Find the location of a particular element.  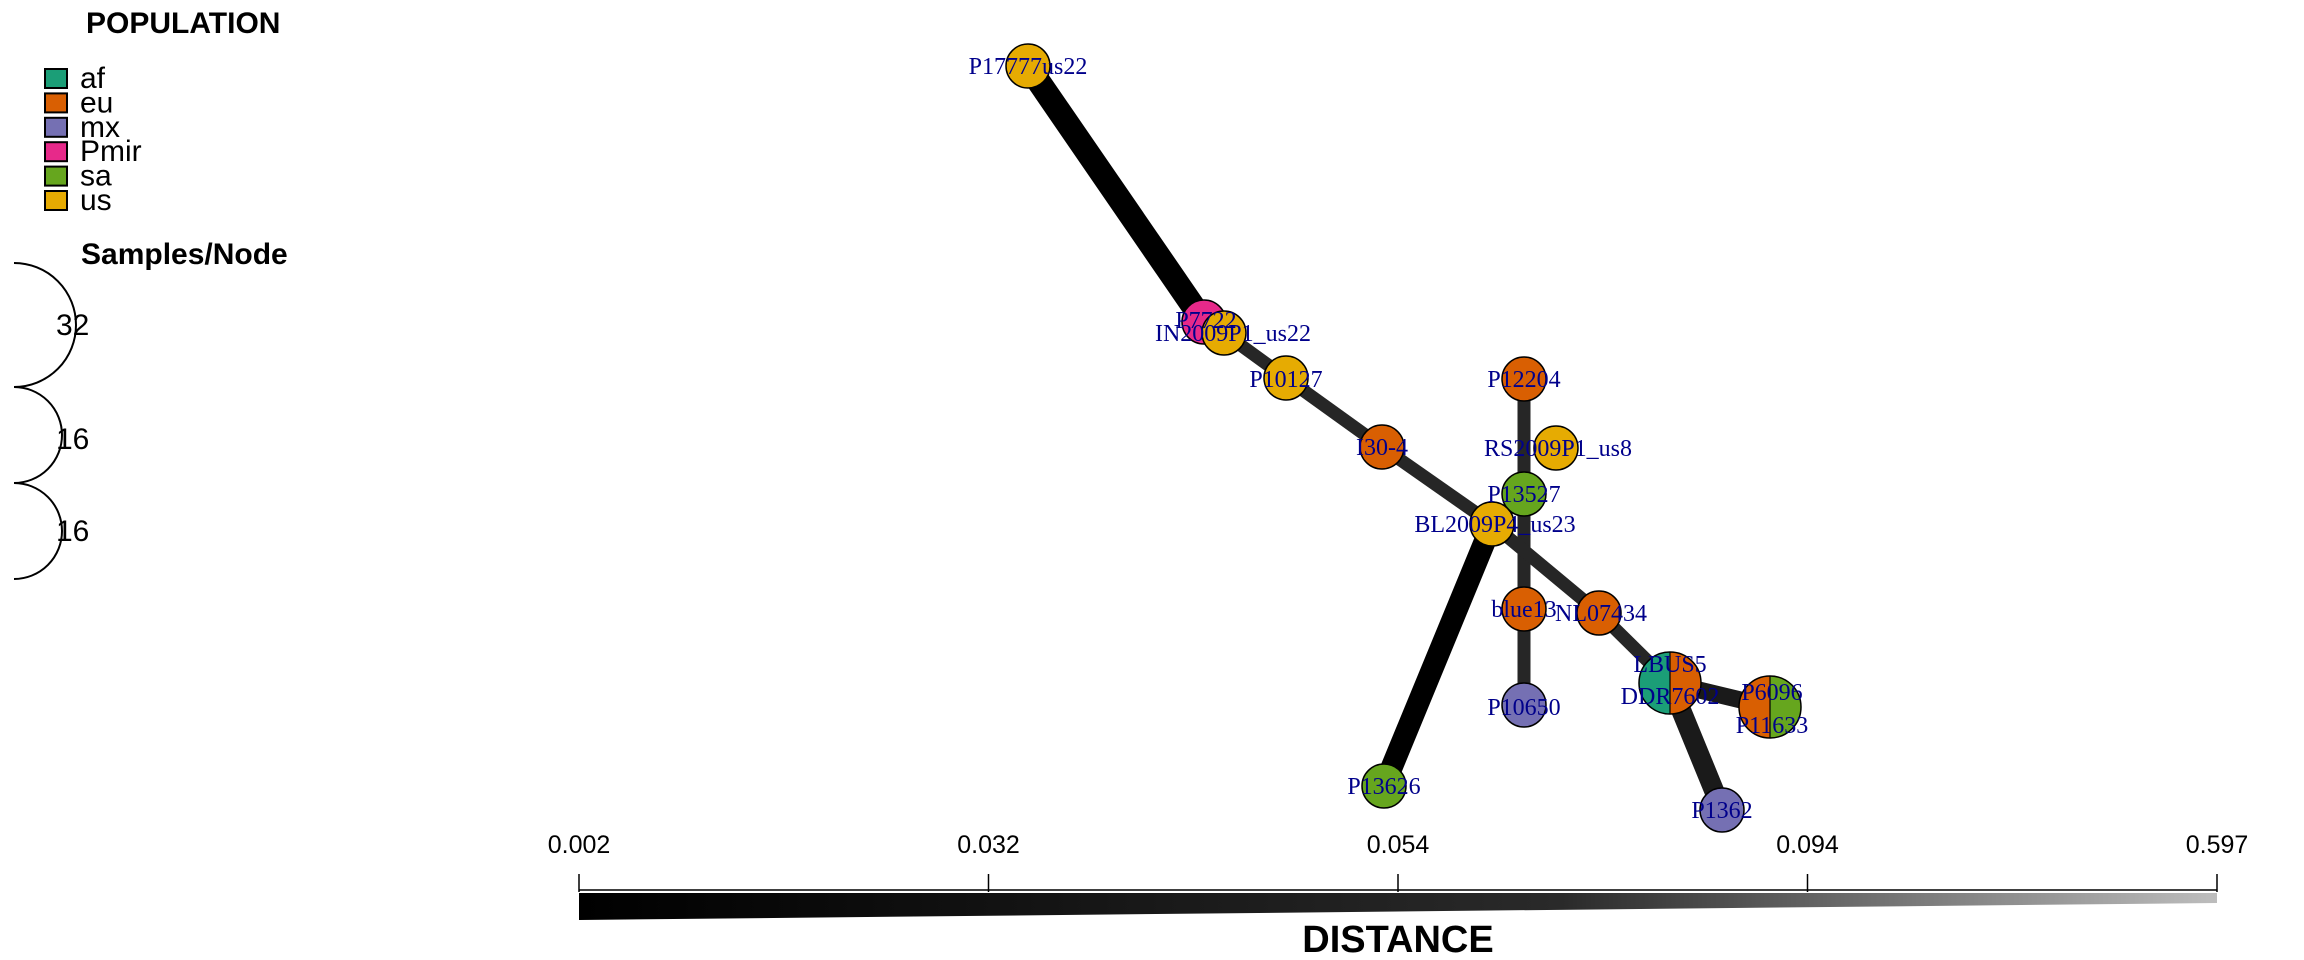

node-outline-P6096_P11633 is located at coordinates (1770, 707).